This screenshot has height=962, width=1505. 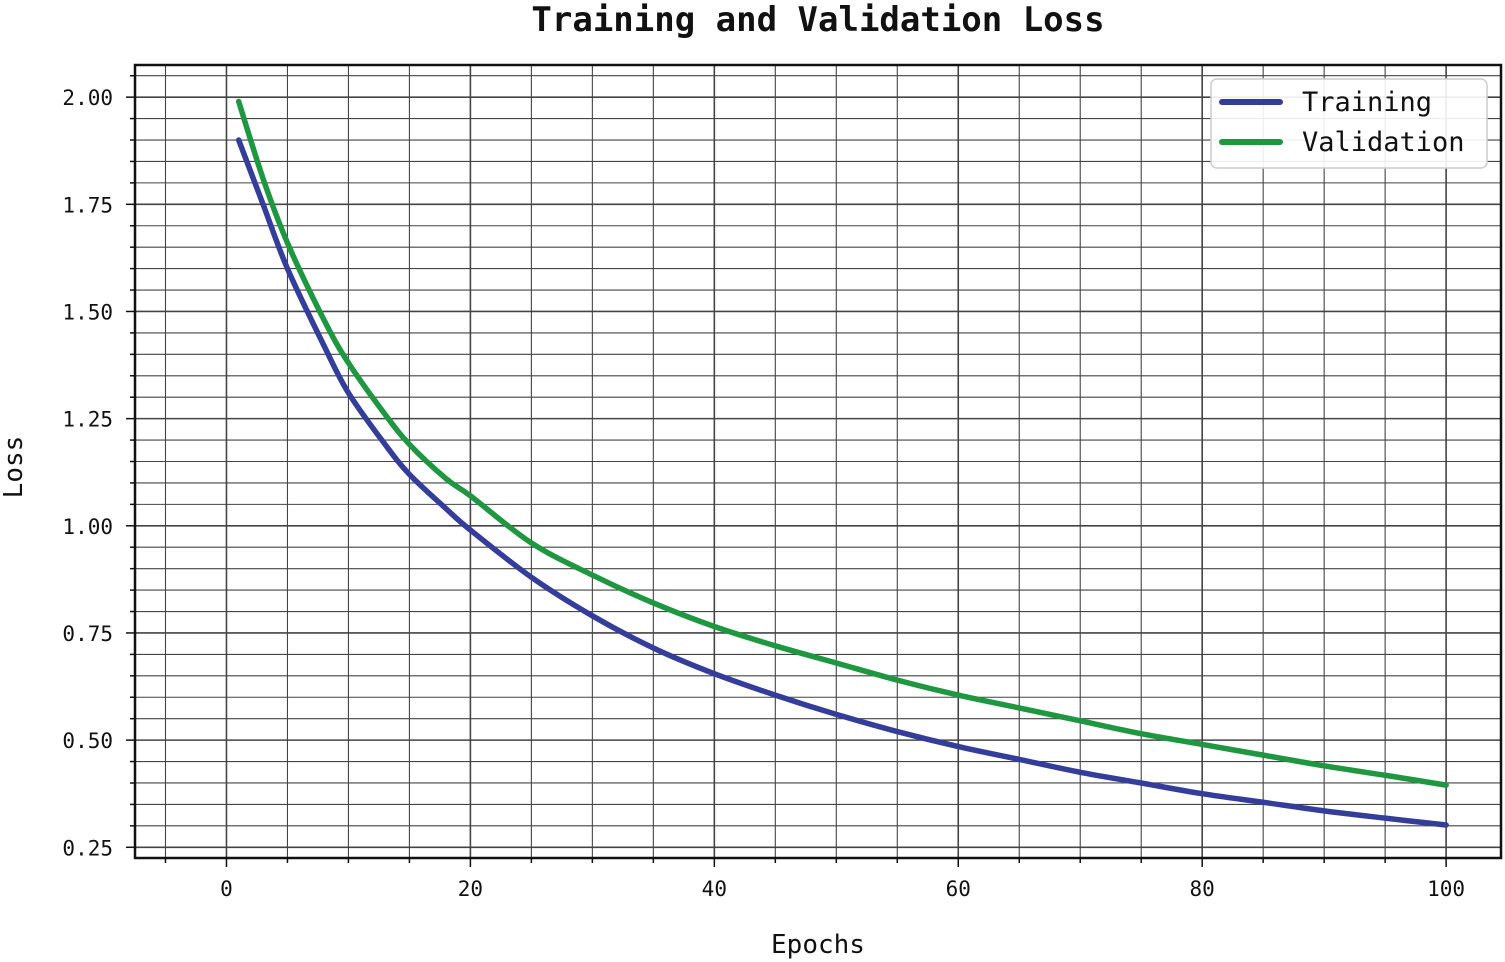 I want to click on x-tick-label: 0, so click(x=226, y=889).